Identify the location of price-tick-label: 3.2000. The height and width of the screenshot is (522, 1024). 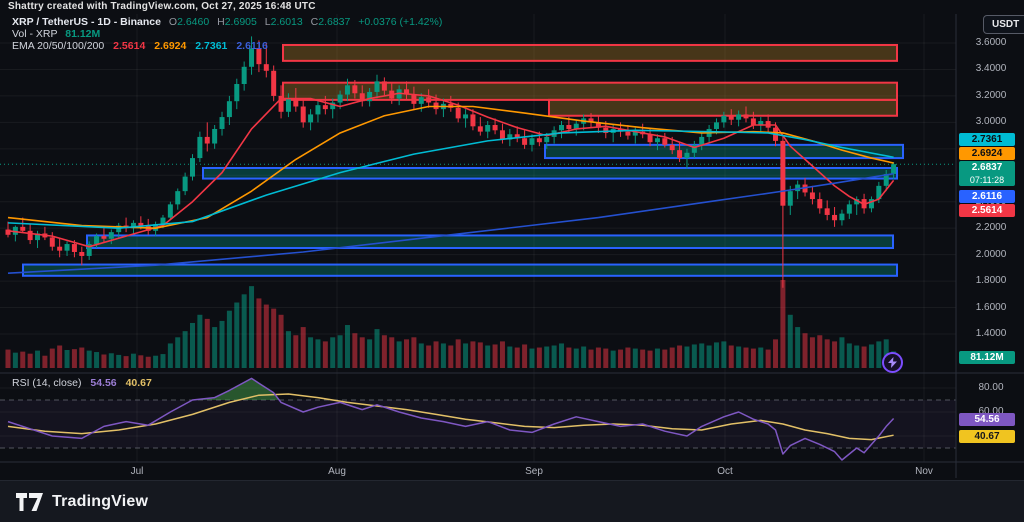
(991, 95).